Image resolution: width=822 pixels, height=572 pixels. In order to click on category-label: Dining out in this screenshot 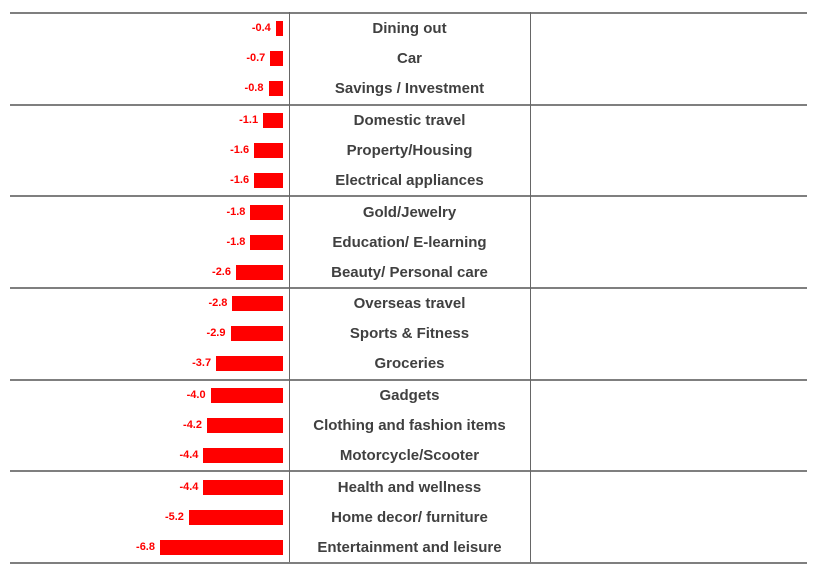, I will do `click(409, 29)`.